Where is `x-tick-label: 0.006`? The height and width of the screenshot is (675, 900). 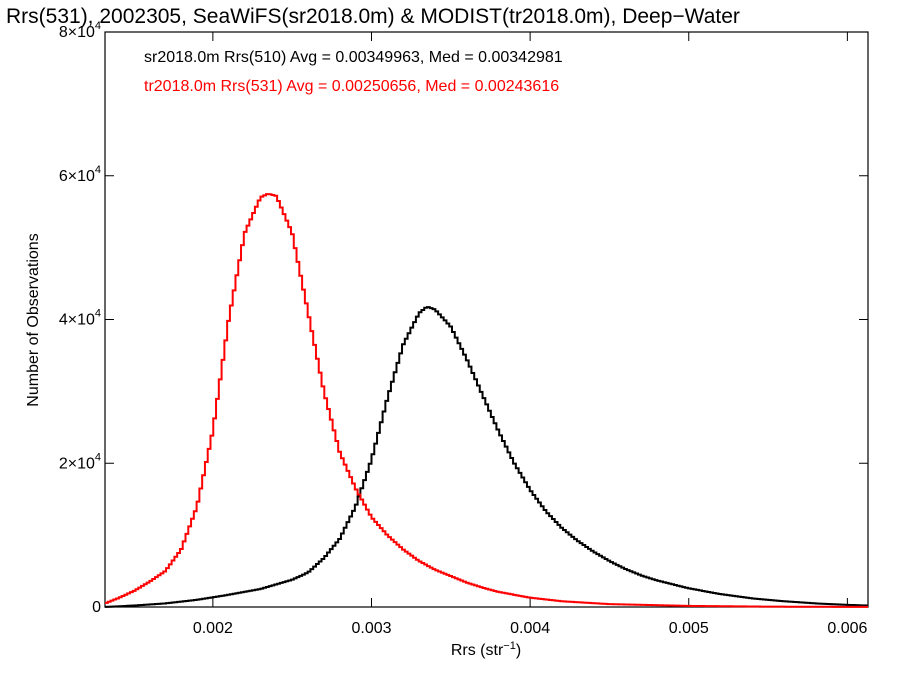
x-tick-label: 0.006 is located at coordinates (847, 628).